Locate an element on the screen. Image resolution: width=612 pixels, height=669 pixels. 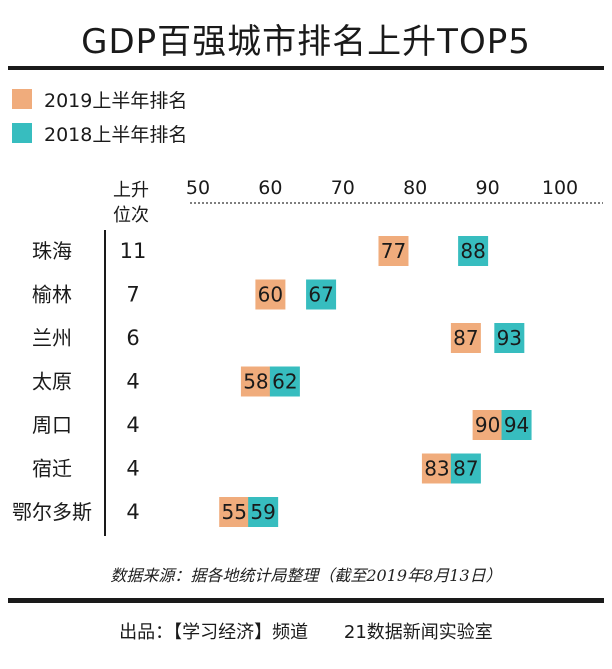
rank-2019-label: 55 is located at coordinates (233, 512).